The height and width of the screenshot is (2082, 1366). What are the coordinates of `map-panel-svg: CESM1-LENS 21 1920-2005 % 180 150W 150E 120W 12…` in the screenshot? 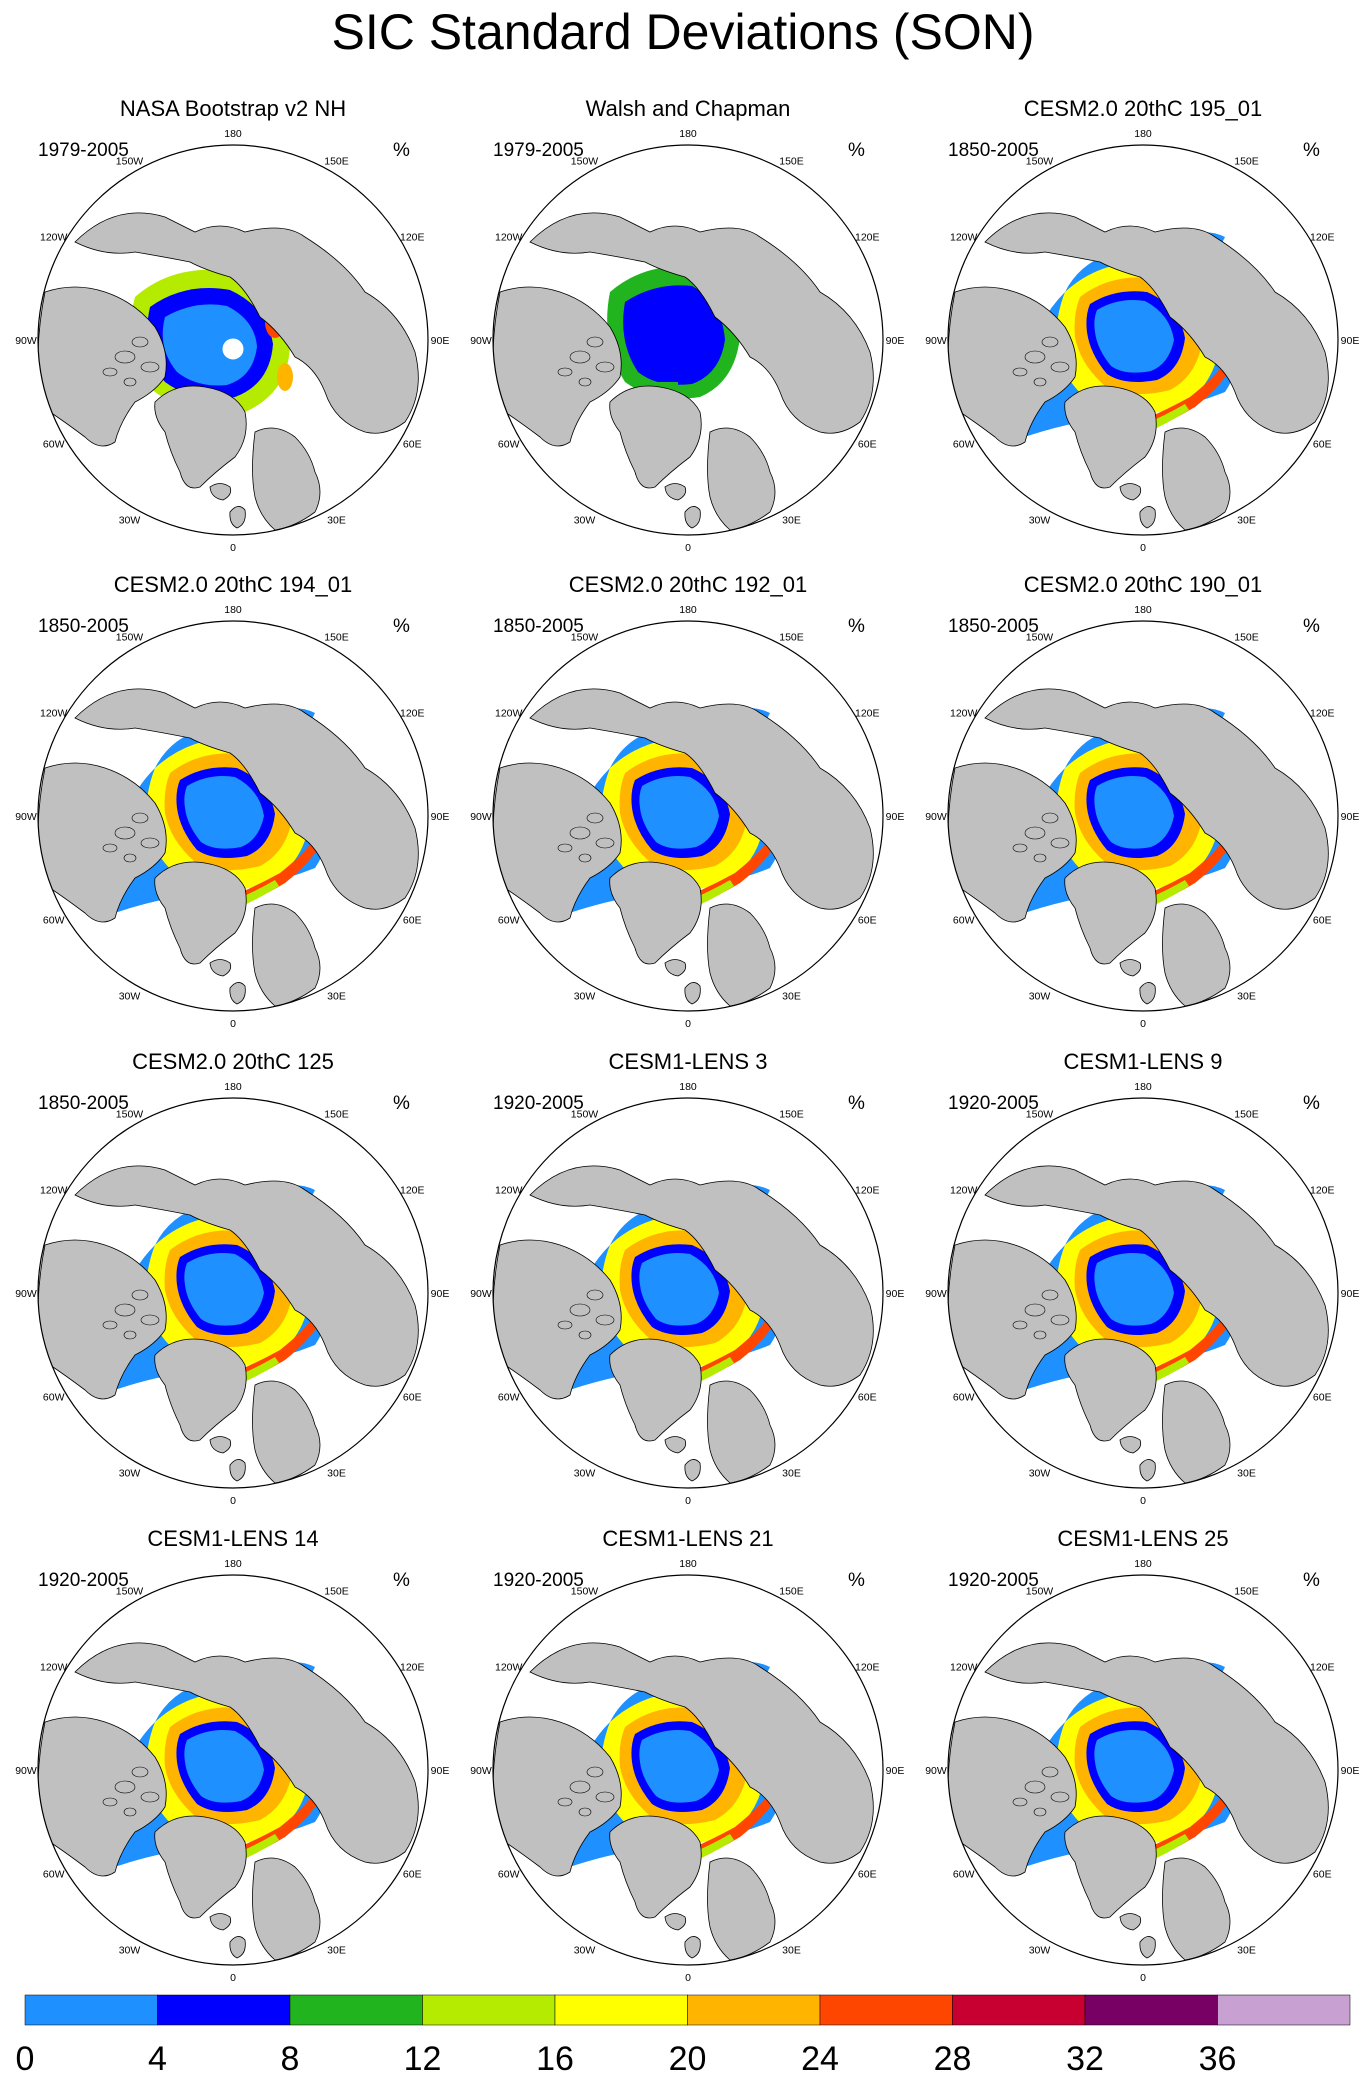 It's located at (687, 1755).